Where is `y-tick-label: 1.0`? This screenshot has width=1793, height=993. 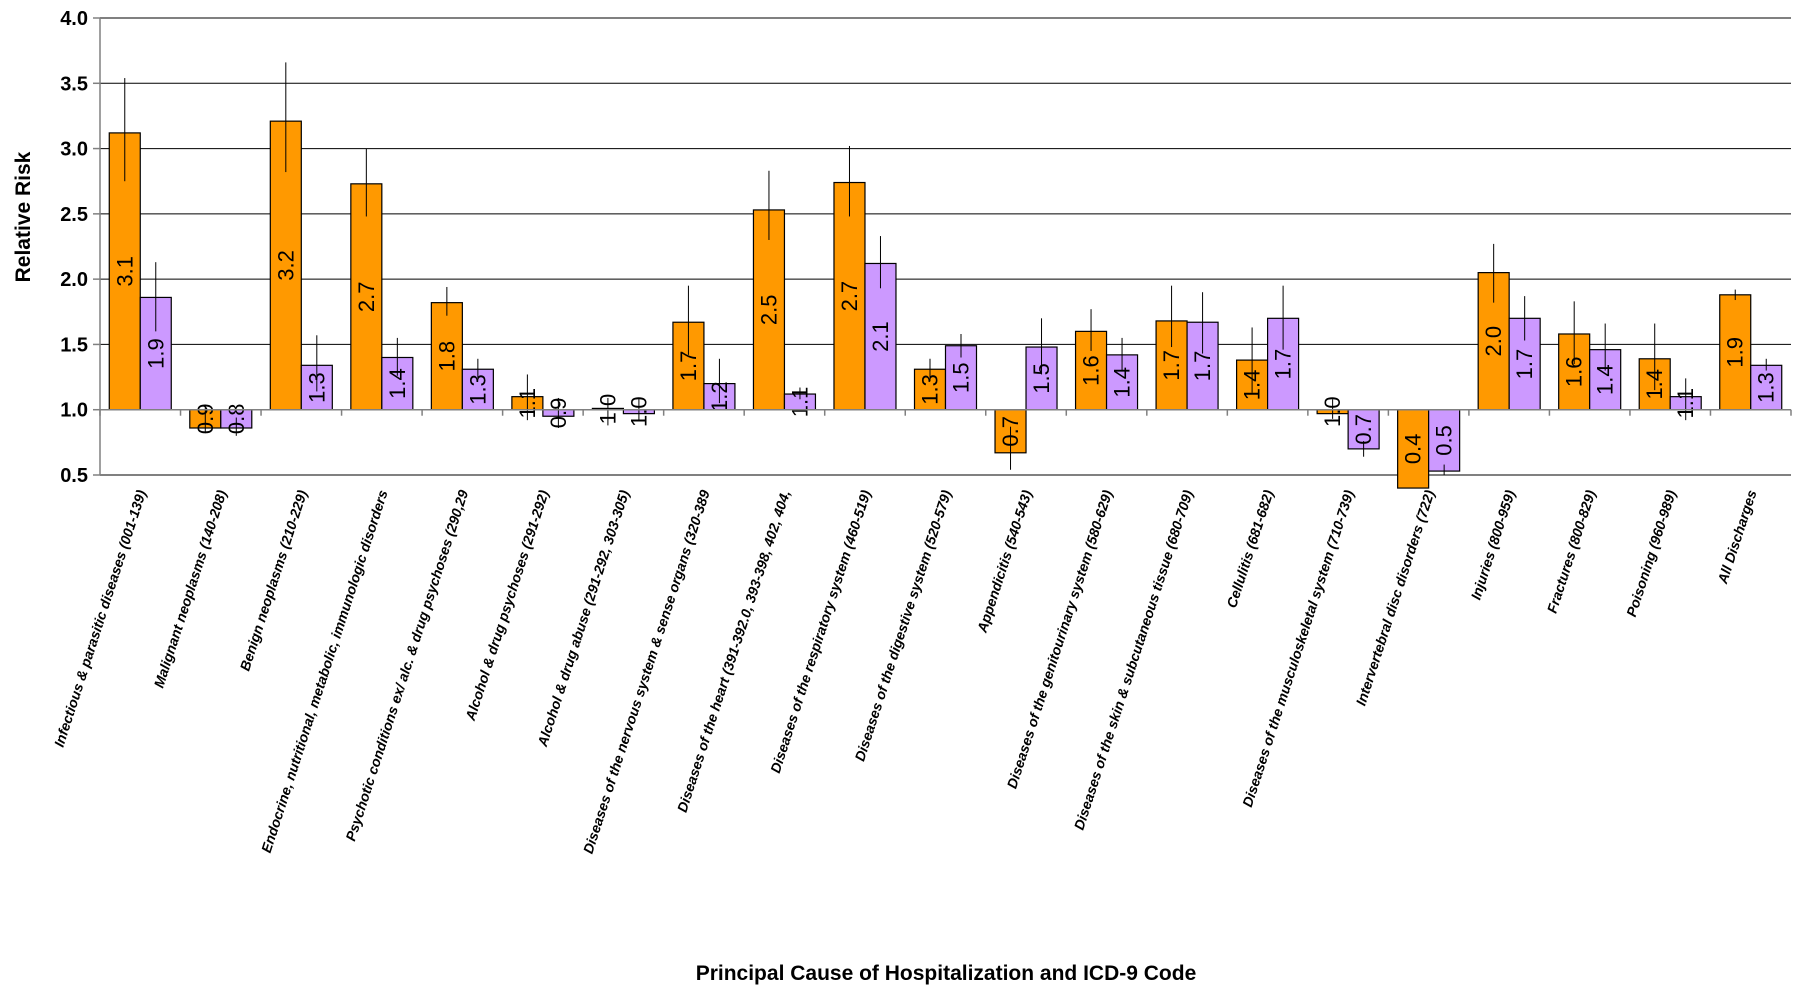
y-tick-label: 1.0 is located at coordinates (74, 411).